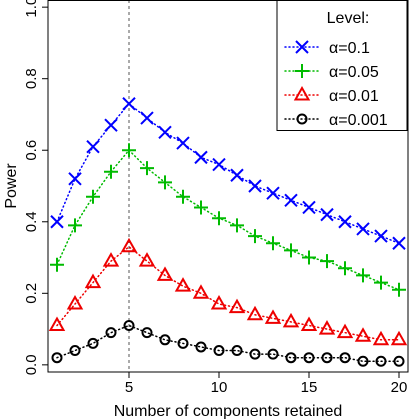 The height and width of the screenshot is (419, 416). What do you see at coordinates (331, 72) in the screenshot?
I see `legend-item: α=0.05` at bounding box center [331, 72].